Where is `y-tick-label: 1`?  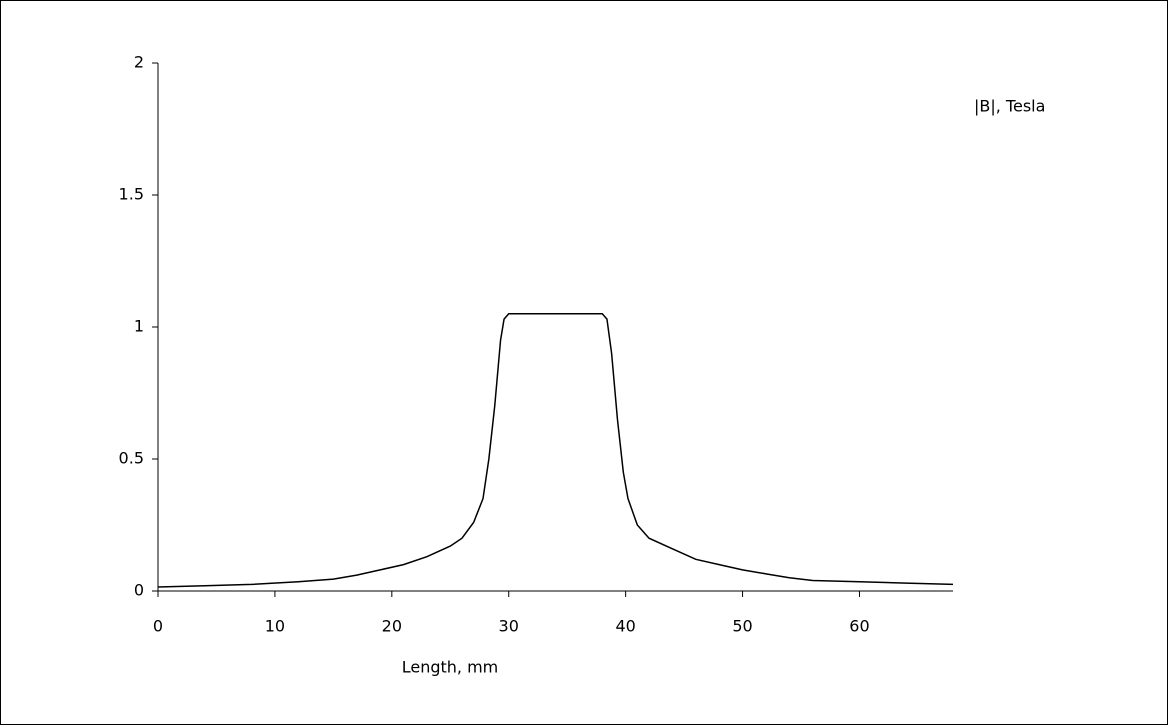
y-tick-label: 1 is located at coordinates (139, 326).